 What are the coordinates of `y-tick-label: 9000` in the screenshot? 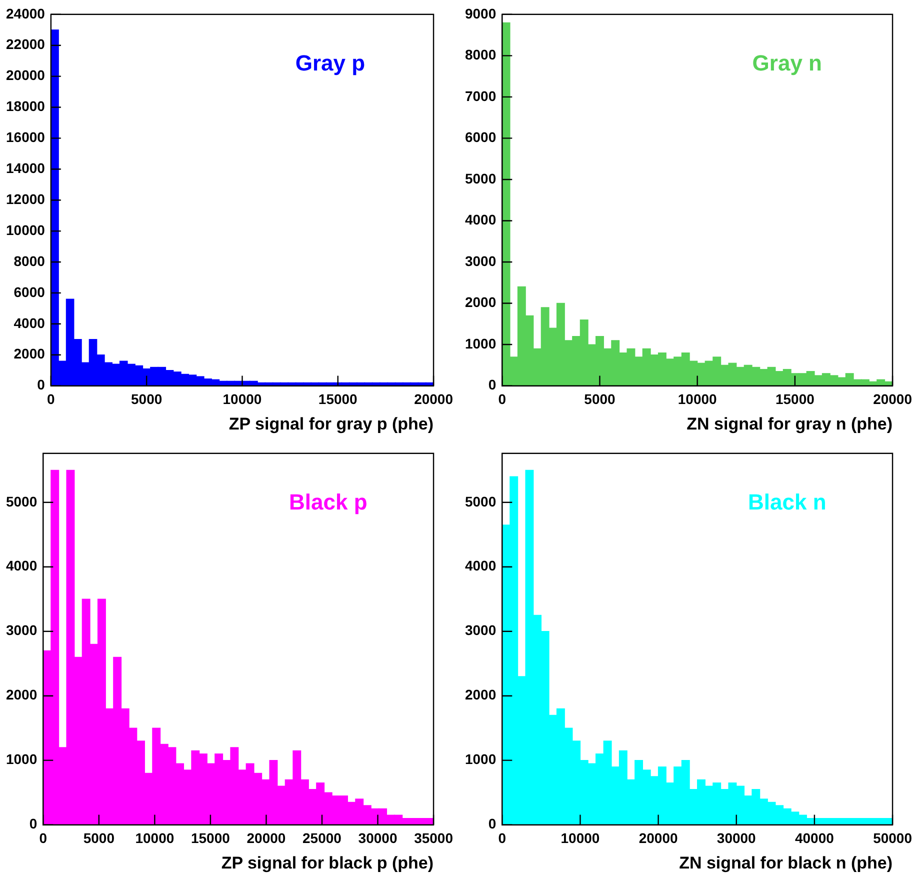 It's located at (480, 13).